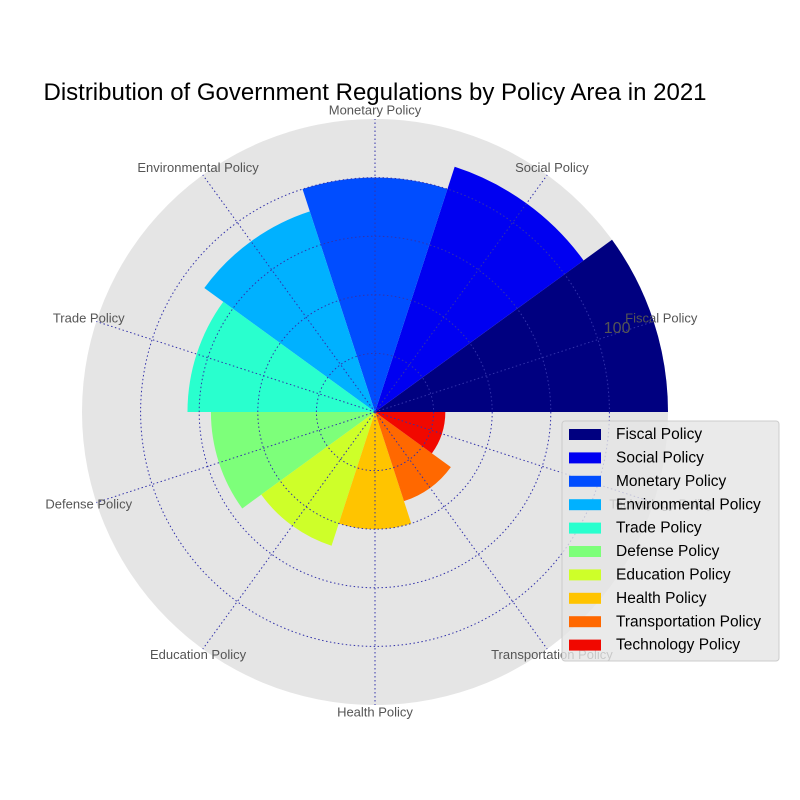 Image resolution: width=800 pixels, height=800 pixels. I want to click on legend-label: Health Policy, so click(661, 598).